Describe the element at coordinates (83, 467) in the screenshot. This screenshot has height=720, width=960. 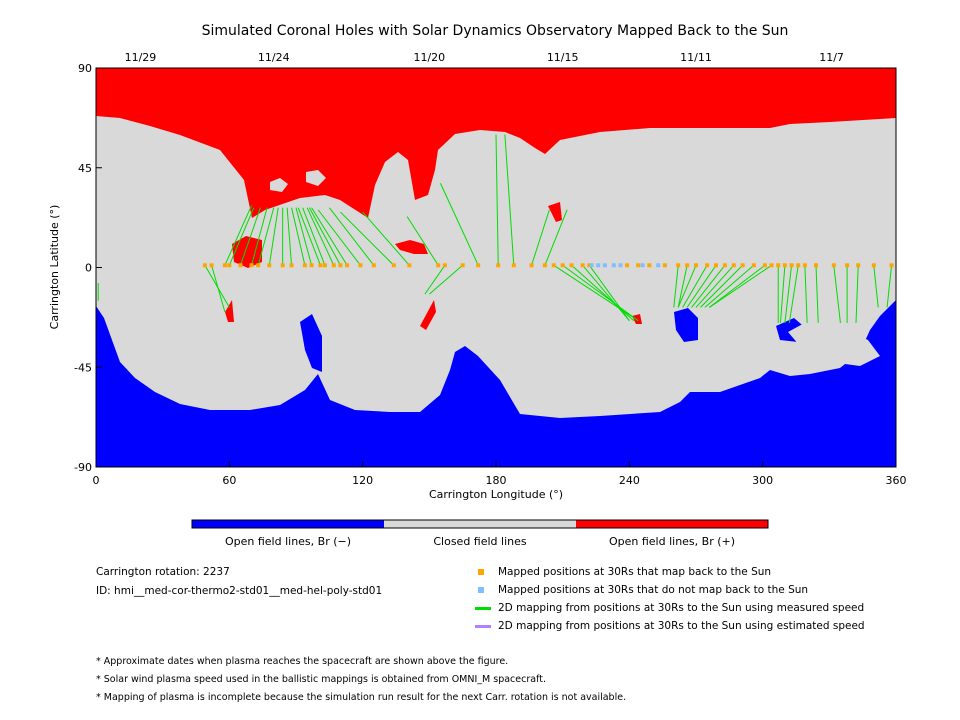
I see `y-tick-label: -90` at that location.